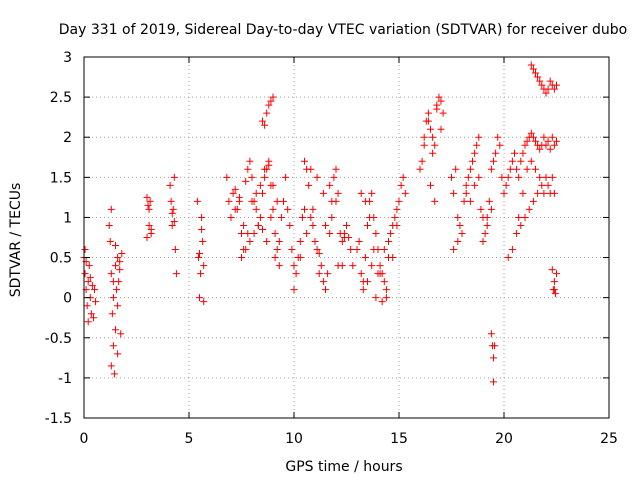  I want to click on x-tick-label: 20, so click(504, 439).